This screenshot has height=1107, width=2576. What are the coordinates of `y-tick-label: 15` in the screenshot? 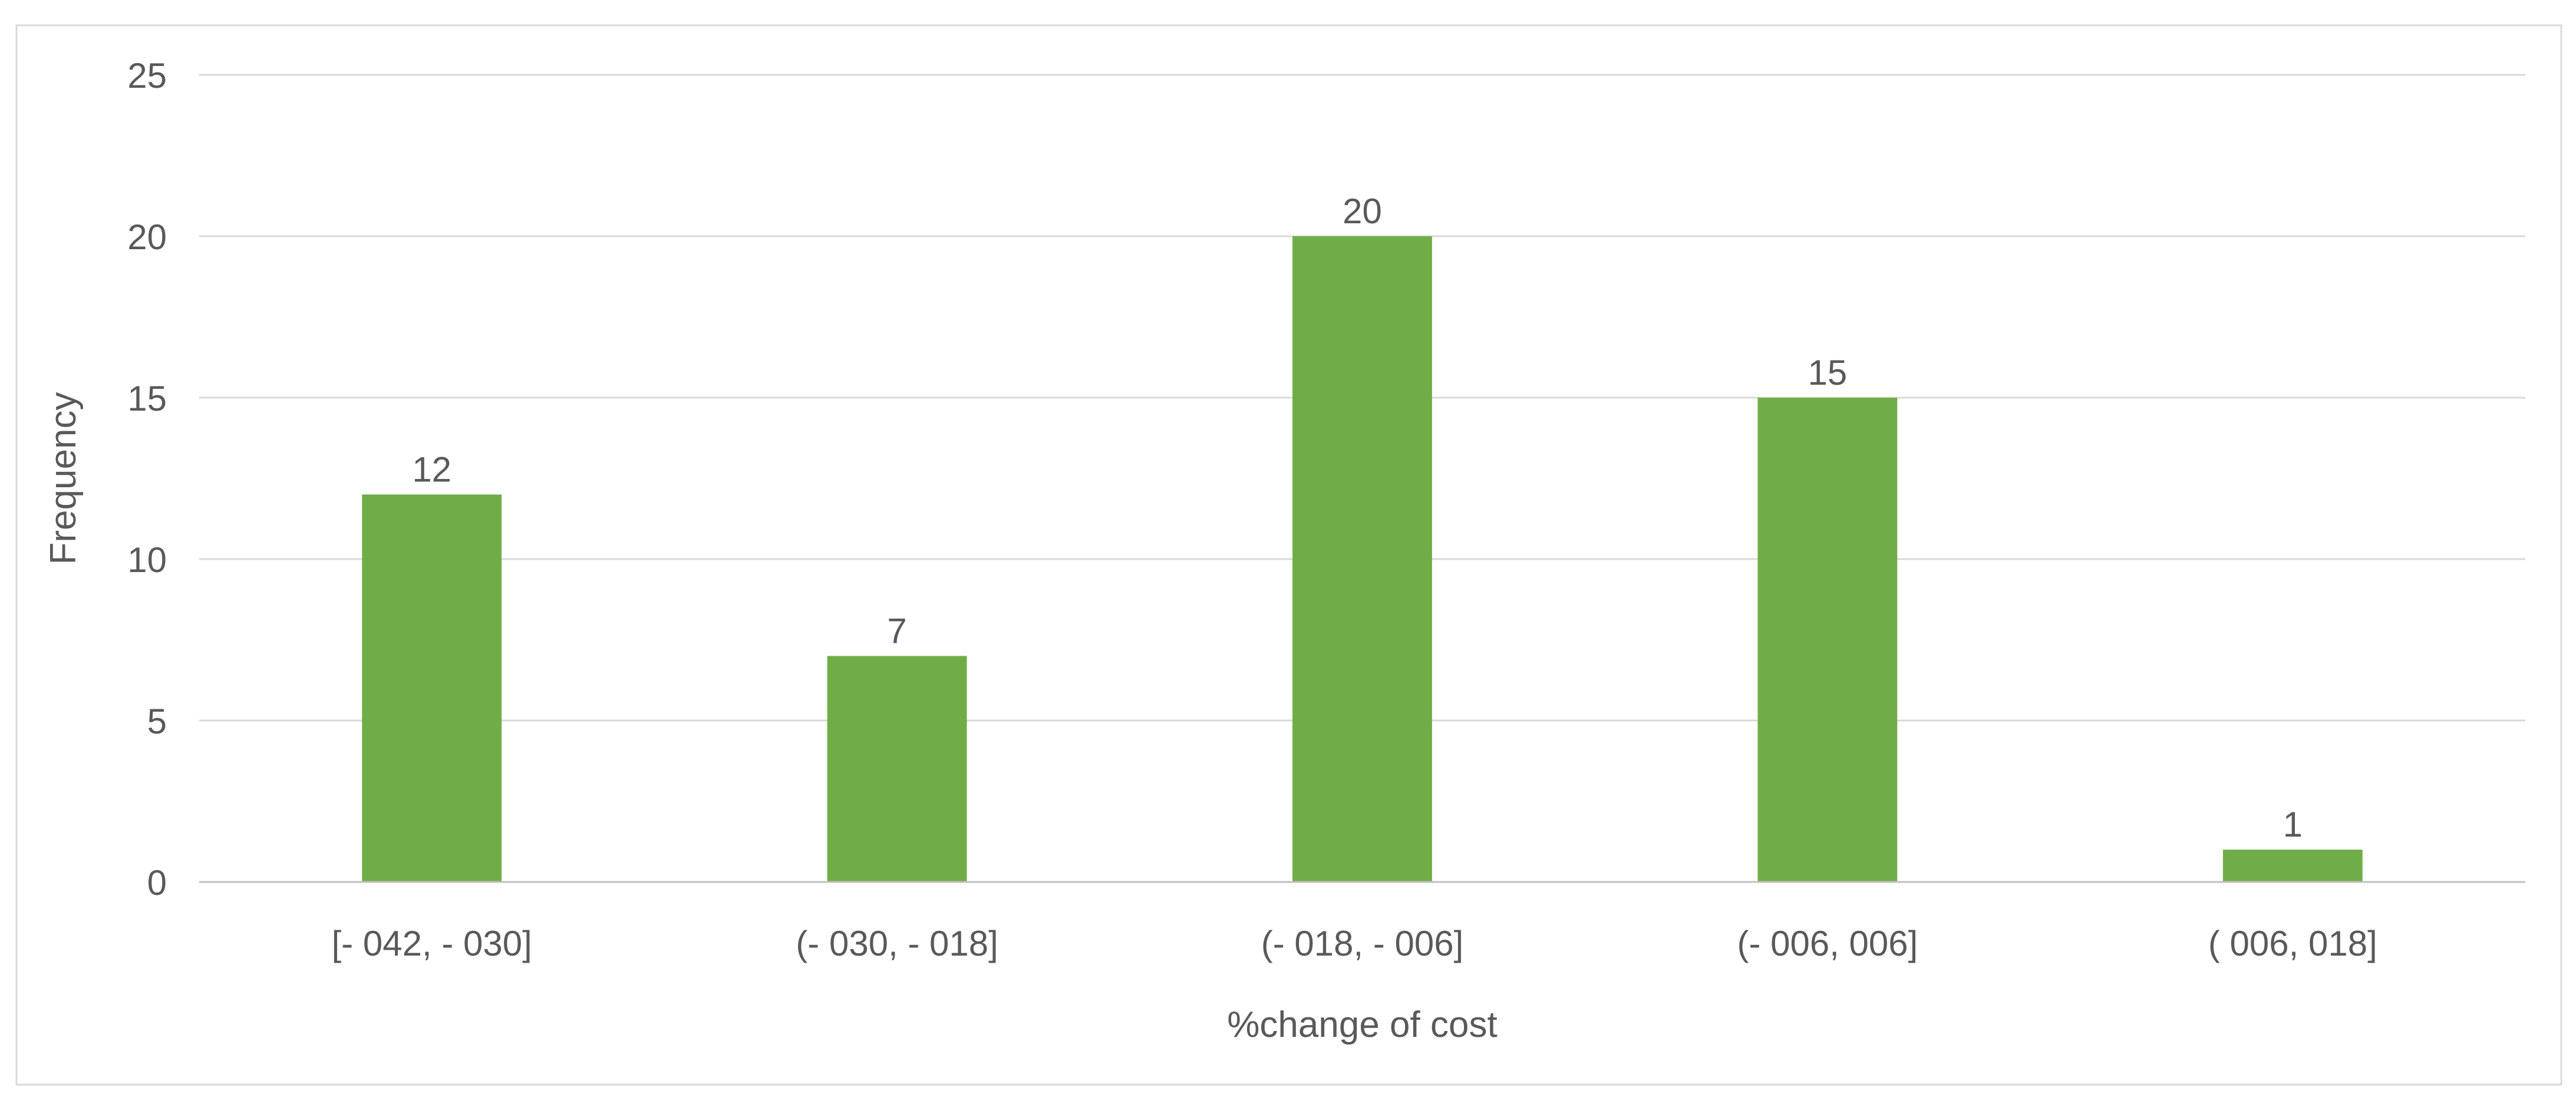 It's located at (147, 398).